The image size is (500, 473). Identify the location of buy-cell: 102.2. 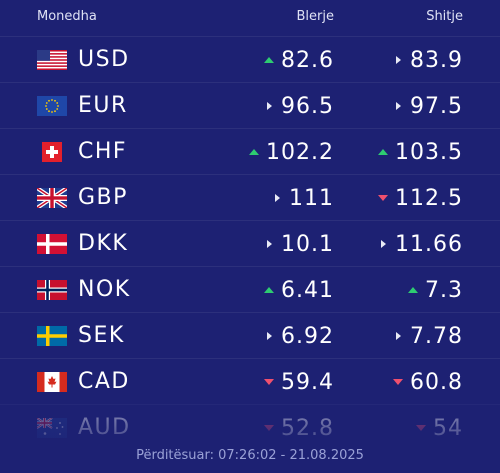
(291, 152).